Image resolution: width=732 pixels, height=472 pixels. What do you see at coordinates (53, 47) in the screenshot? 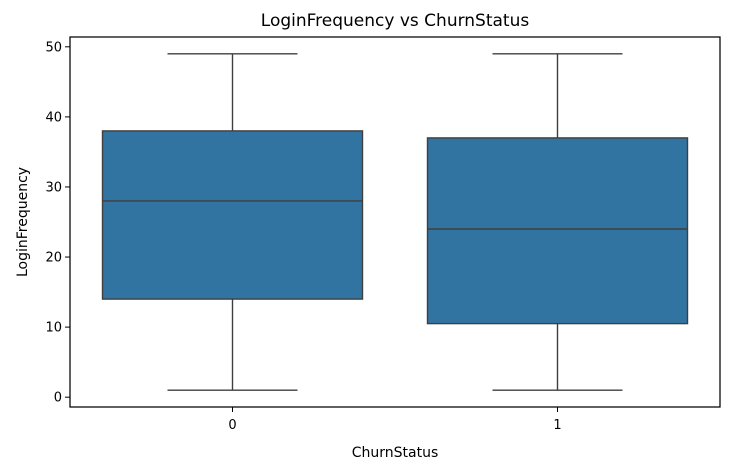
I see `y-tick-label: 50` at bounding box center [53, 47].